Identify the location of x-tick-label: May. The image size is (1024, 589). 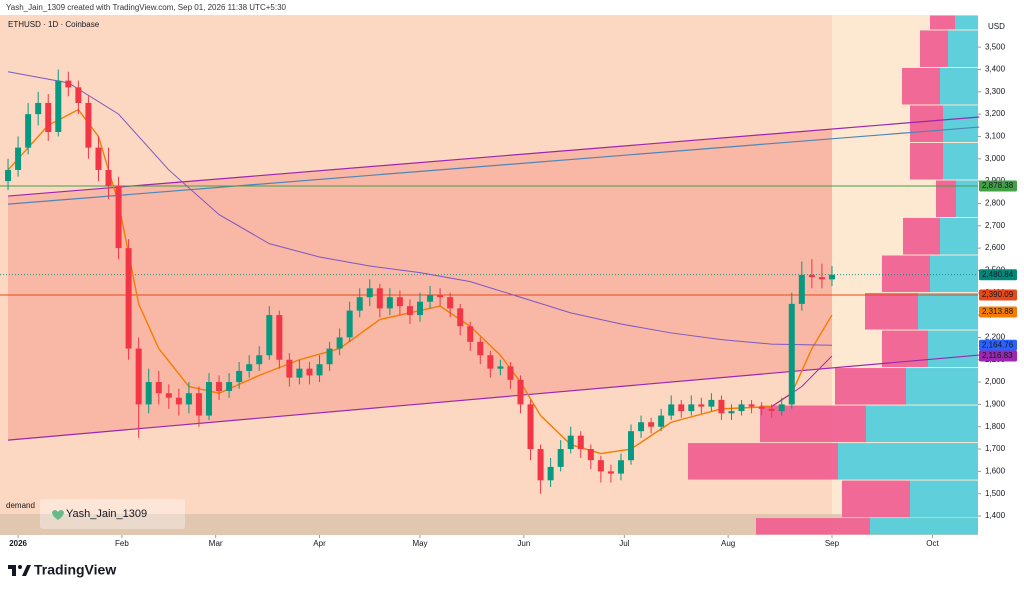
(419, 543).